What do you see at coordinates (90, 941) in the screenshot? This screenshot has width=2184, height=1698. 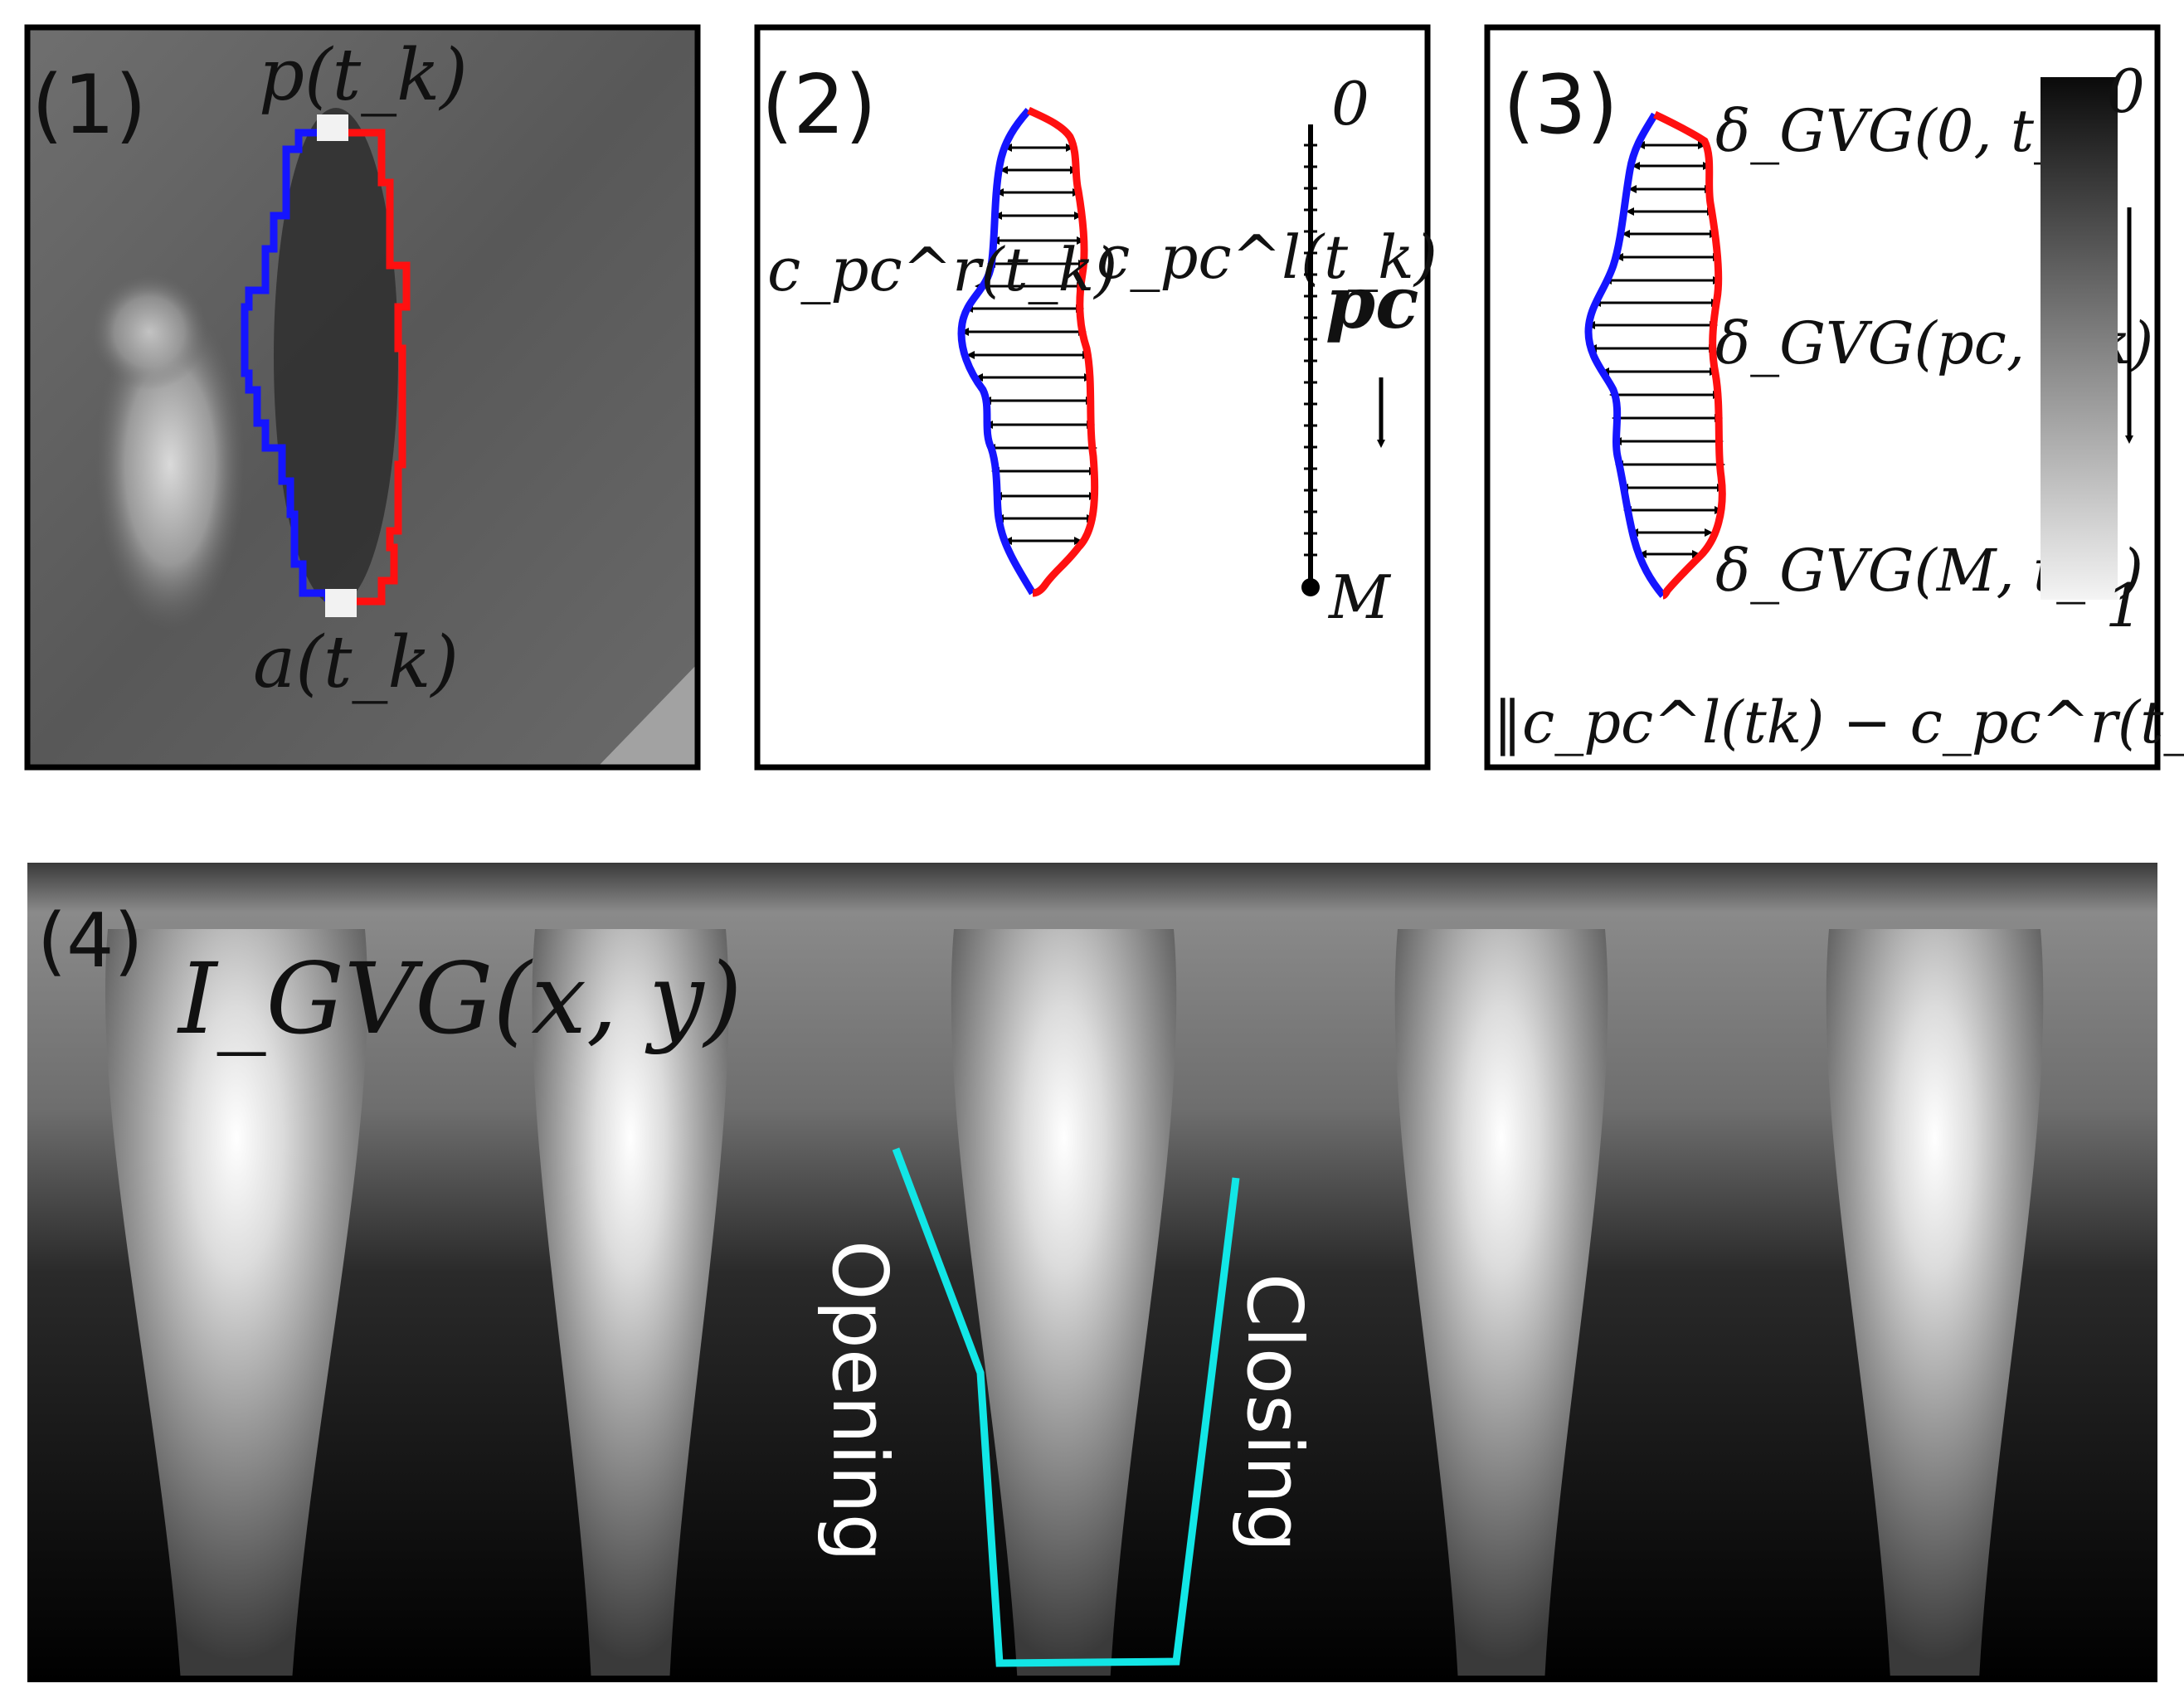 I see `panel-4-tag: (4)` at bounding box center [90, 941].